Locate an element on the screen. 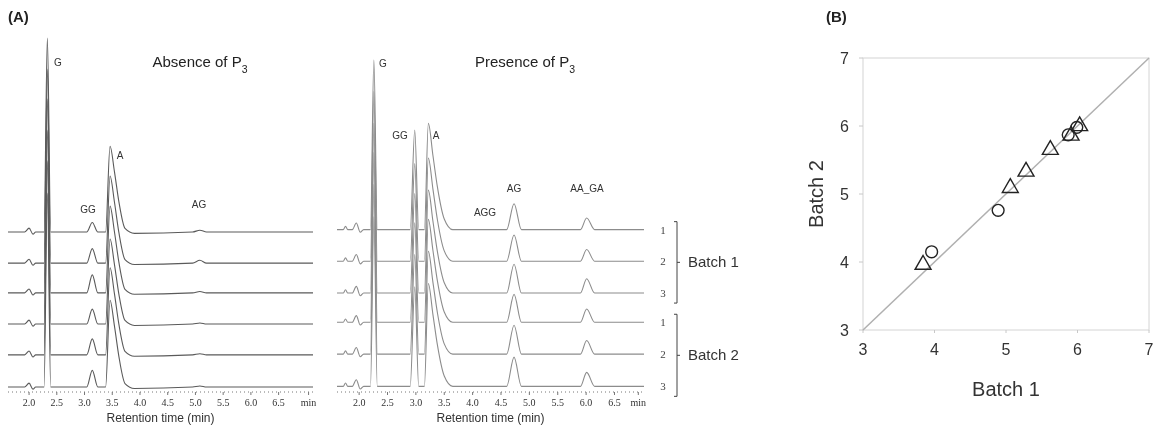 The image size is (1159, 429). text: (B) is located at coordinates (836, 16).